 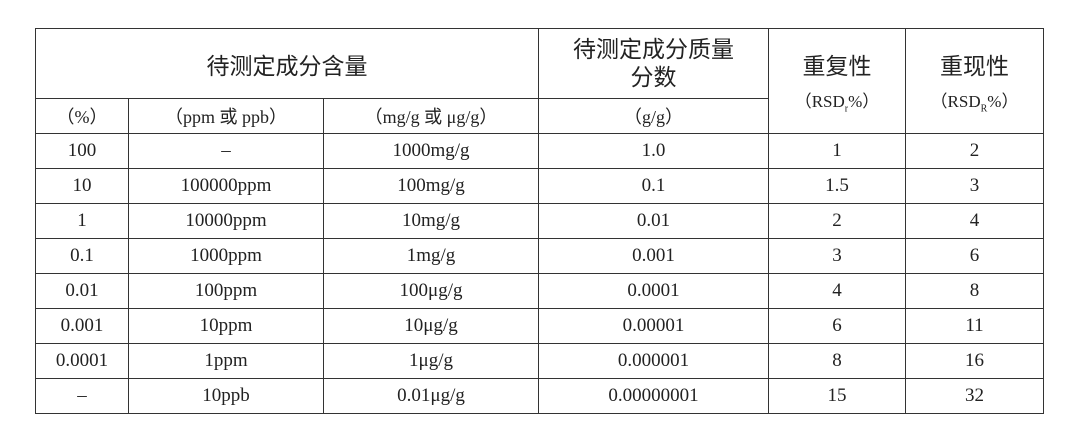 I want to click on body-cell: 100mg/g, so click(x=431, y=186).